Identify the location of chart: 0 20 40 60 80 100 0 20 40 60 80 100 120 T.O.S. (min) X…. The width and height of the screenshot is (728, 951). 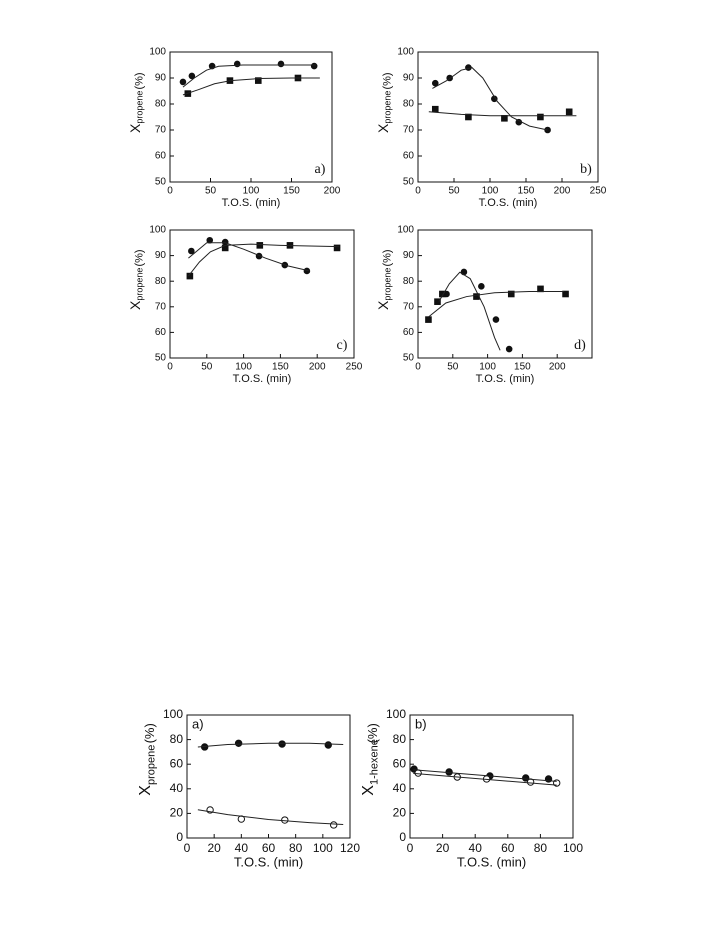
(248, 788).